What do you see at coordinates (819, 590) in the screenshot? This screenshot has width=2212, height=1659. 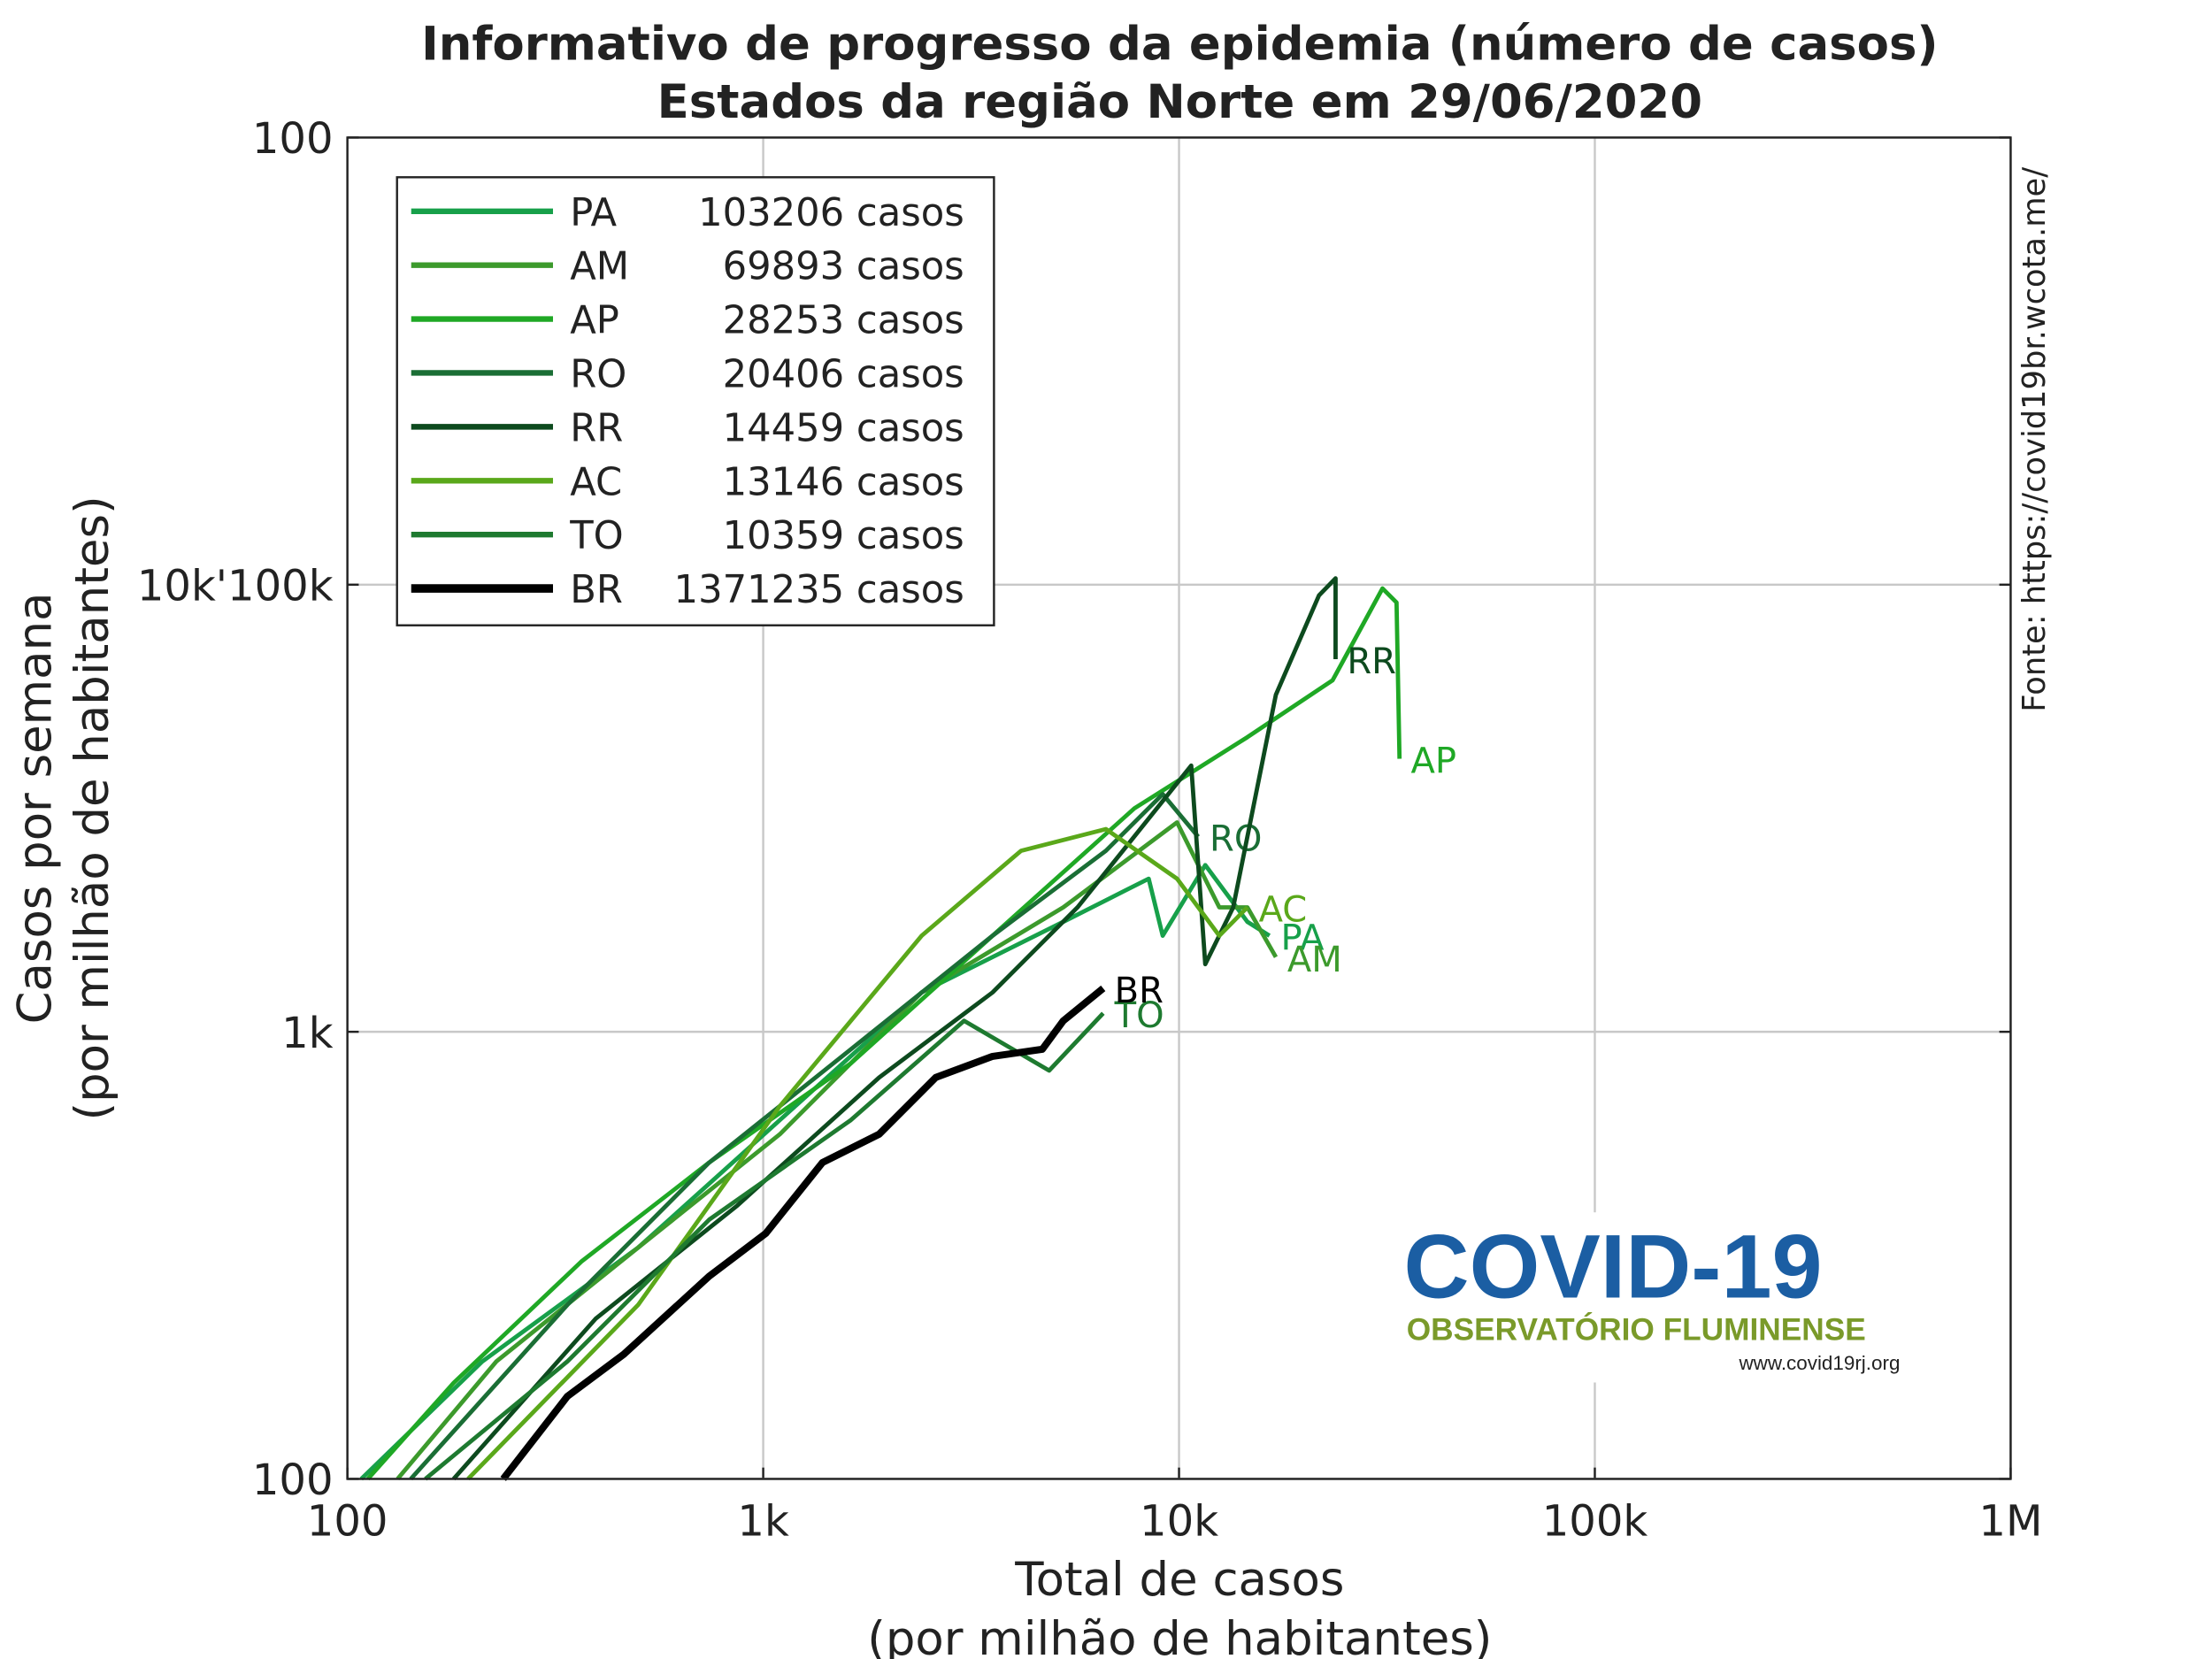 I see `legend-cases: 1371235 casos` at bounding box center [819, 590].